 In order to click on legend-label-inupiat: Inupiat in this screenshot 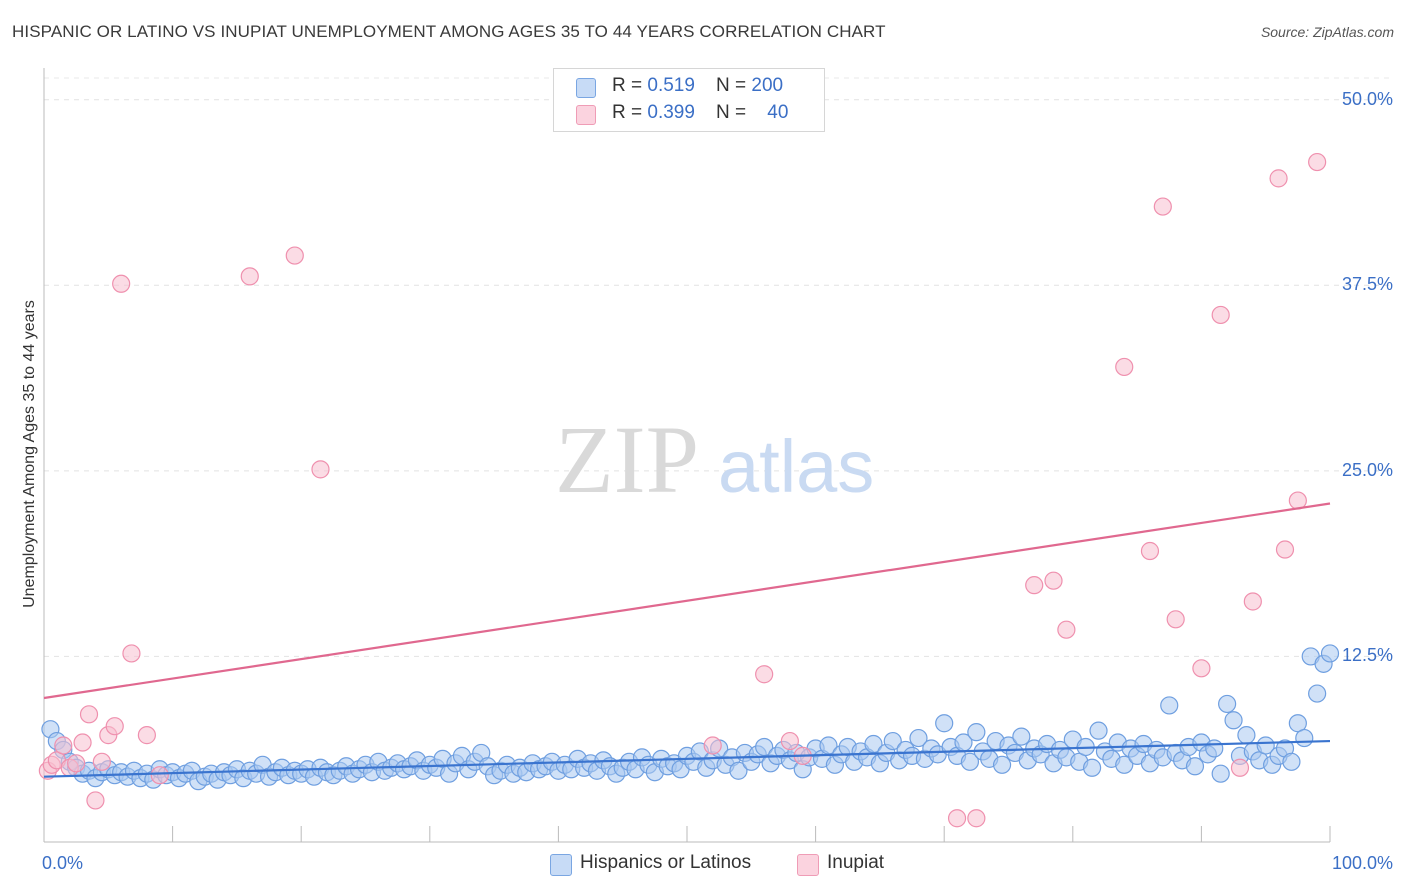, I will do `click(856, 862)`.